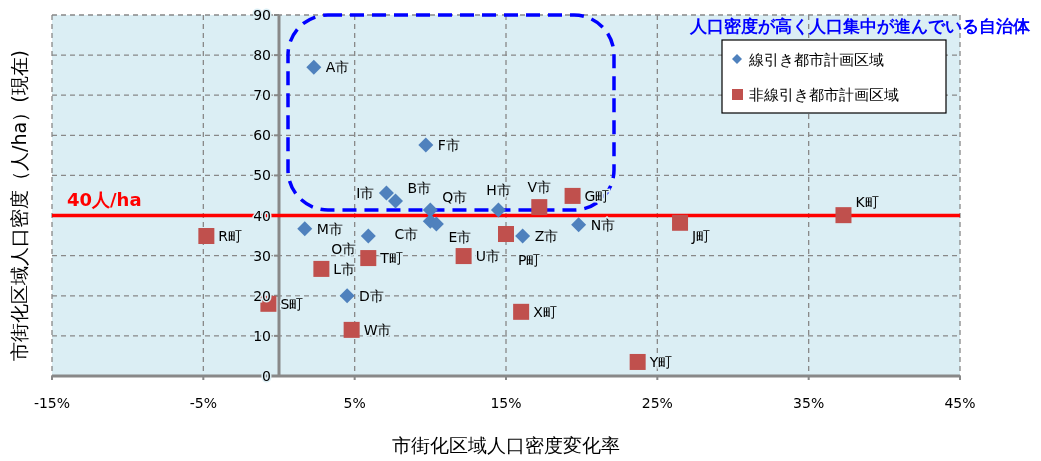 Image resolution: width=1041 pixels, height=461 pixels. What do you see at coordinates (419, 188) in the screenshot?
I see `annotation: B市` at bounding box center [419, 188].